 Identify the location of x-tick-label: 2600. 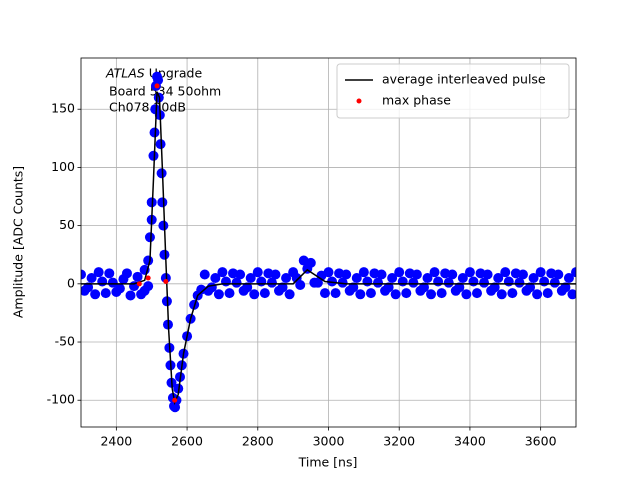
(187, 441).